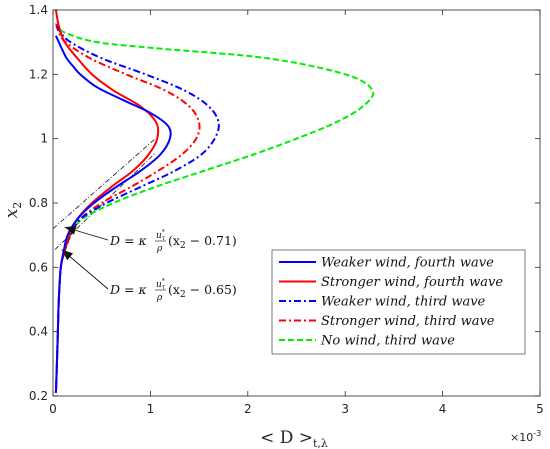 The image size is (550, 449). Describe the element at coordinates (38, 332) in the screenshot. I see `y-tick-label: 0.4` at that location.